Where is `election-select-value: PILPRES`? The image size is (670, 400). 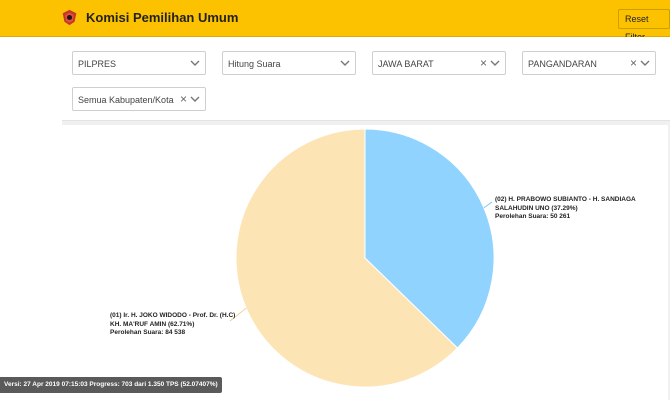
election-select-value: PILPRES is located at coordinates (97, 64).